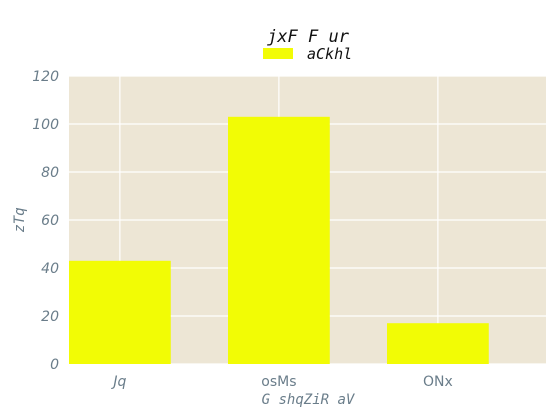 This screenshot has width=560, height=420. Describe the element at coordinates (50, 317) in the screenshot. I see `y-tick-label-20: 20` at that location.